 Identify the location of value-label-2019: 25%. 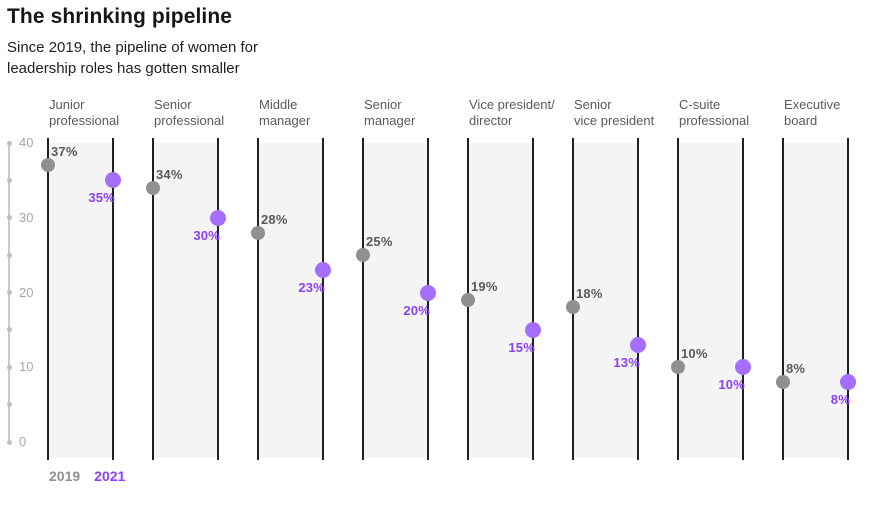
(379, 242).